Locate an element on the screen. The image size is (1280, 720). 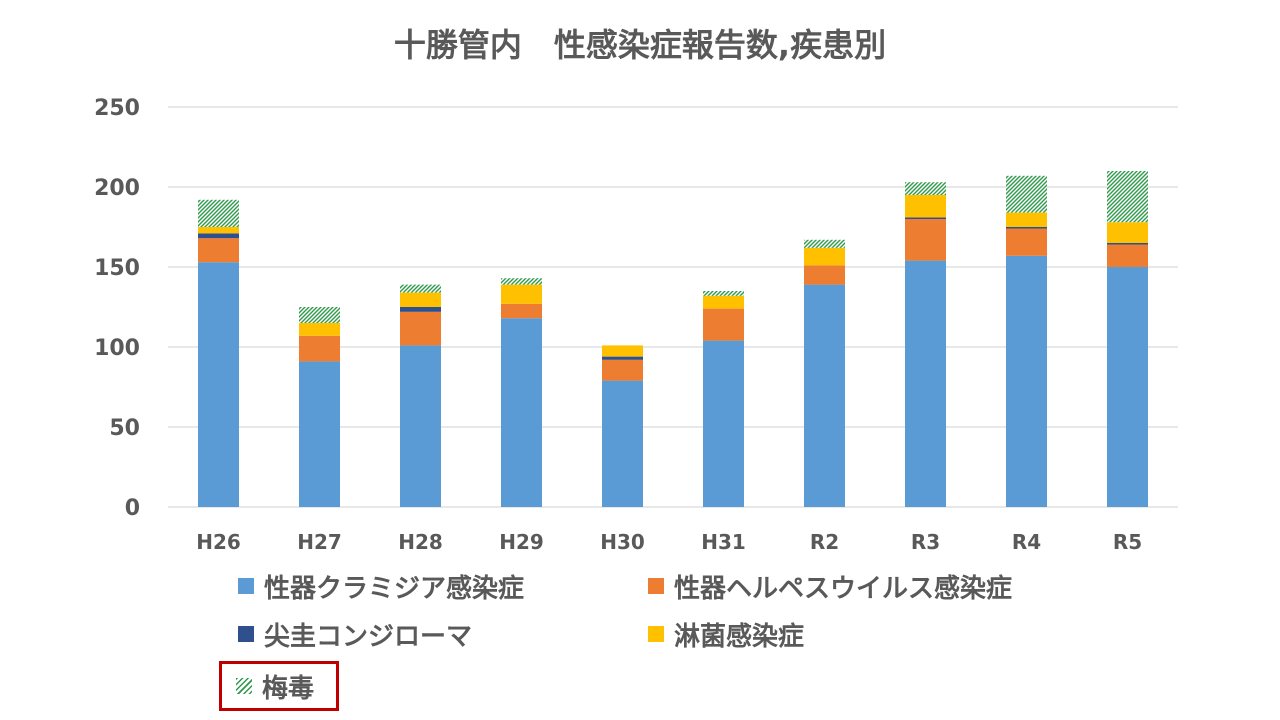
x-tick-label: R2 is located at coordinates (824, 542).